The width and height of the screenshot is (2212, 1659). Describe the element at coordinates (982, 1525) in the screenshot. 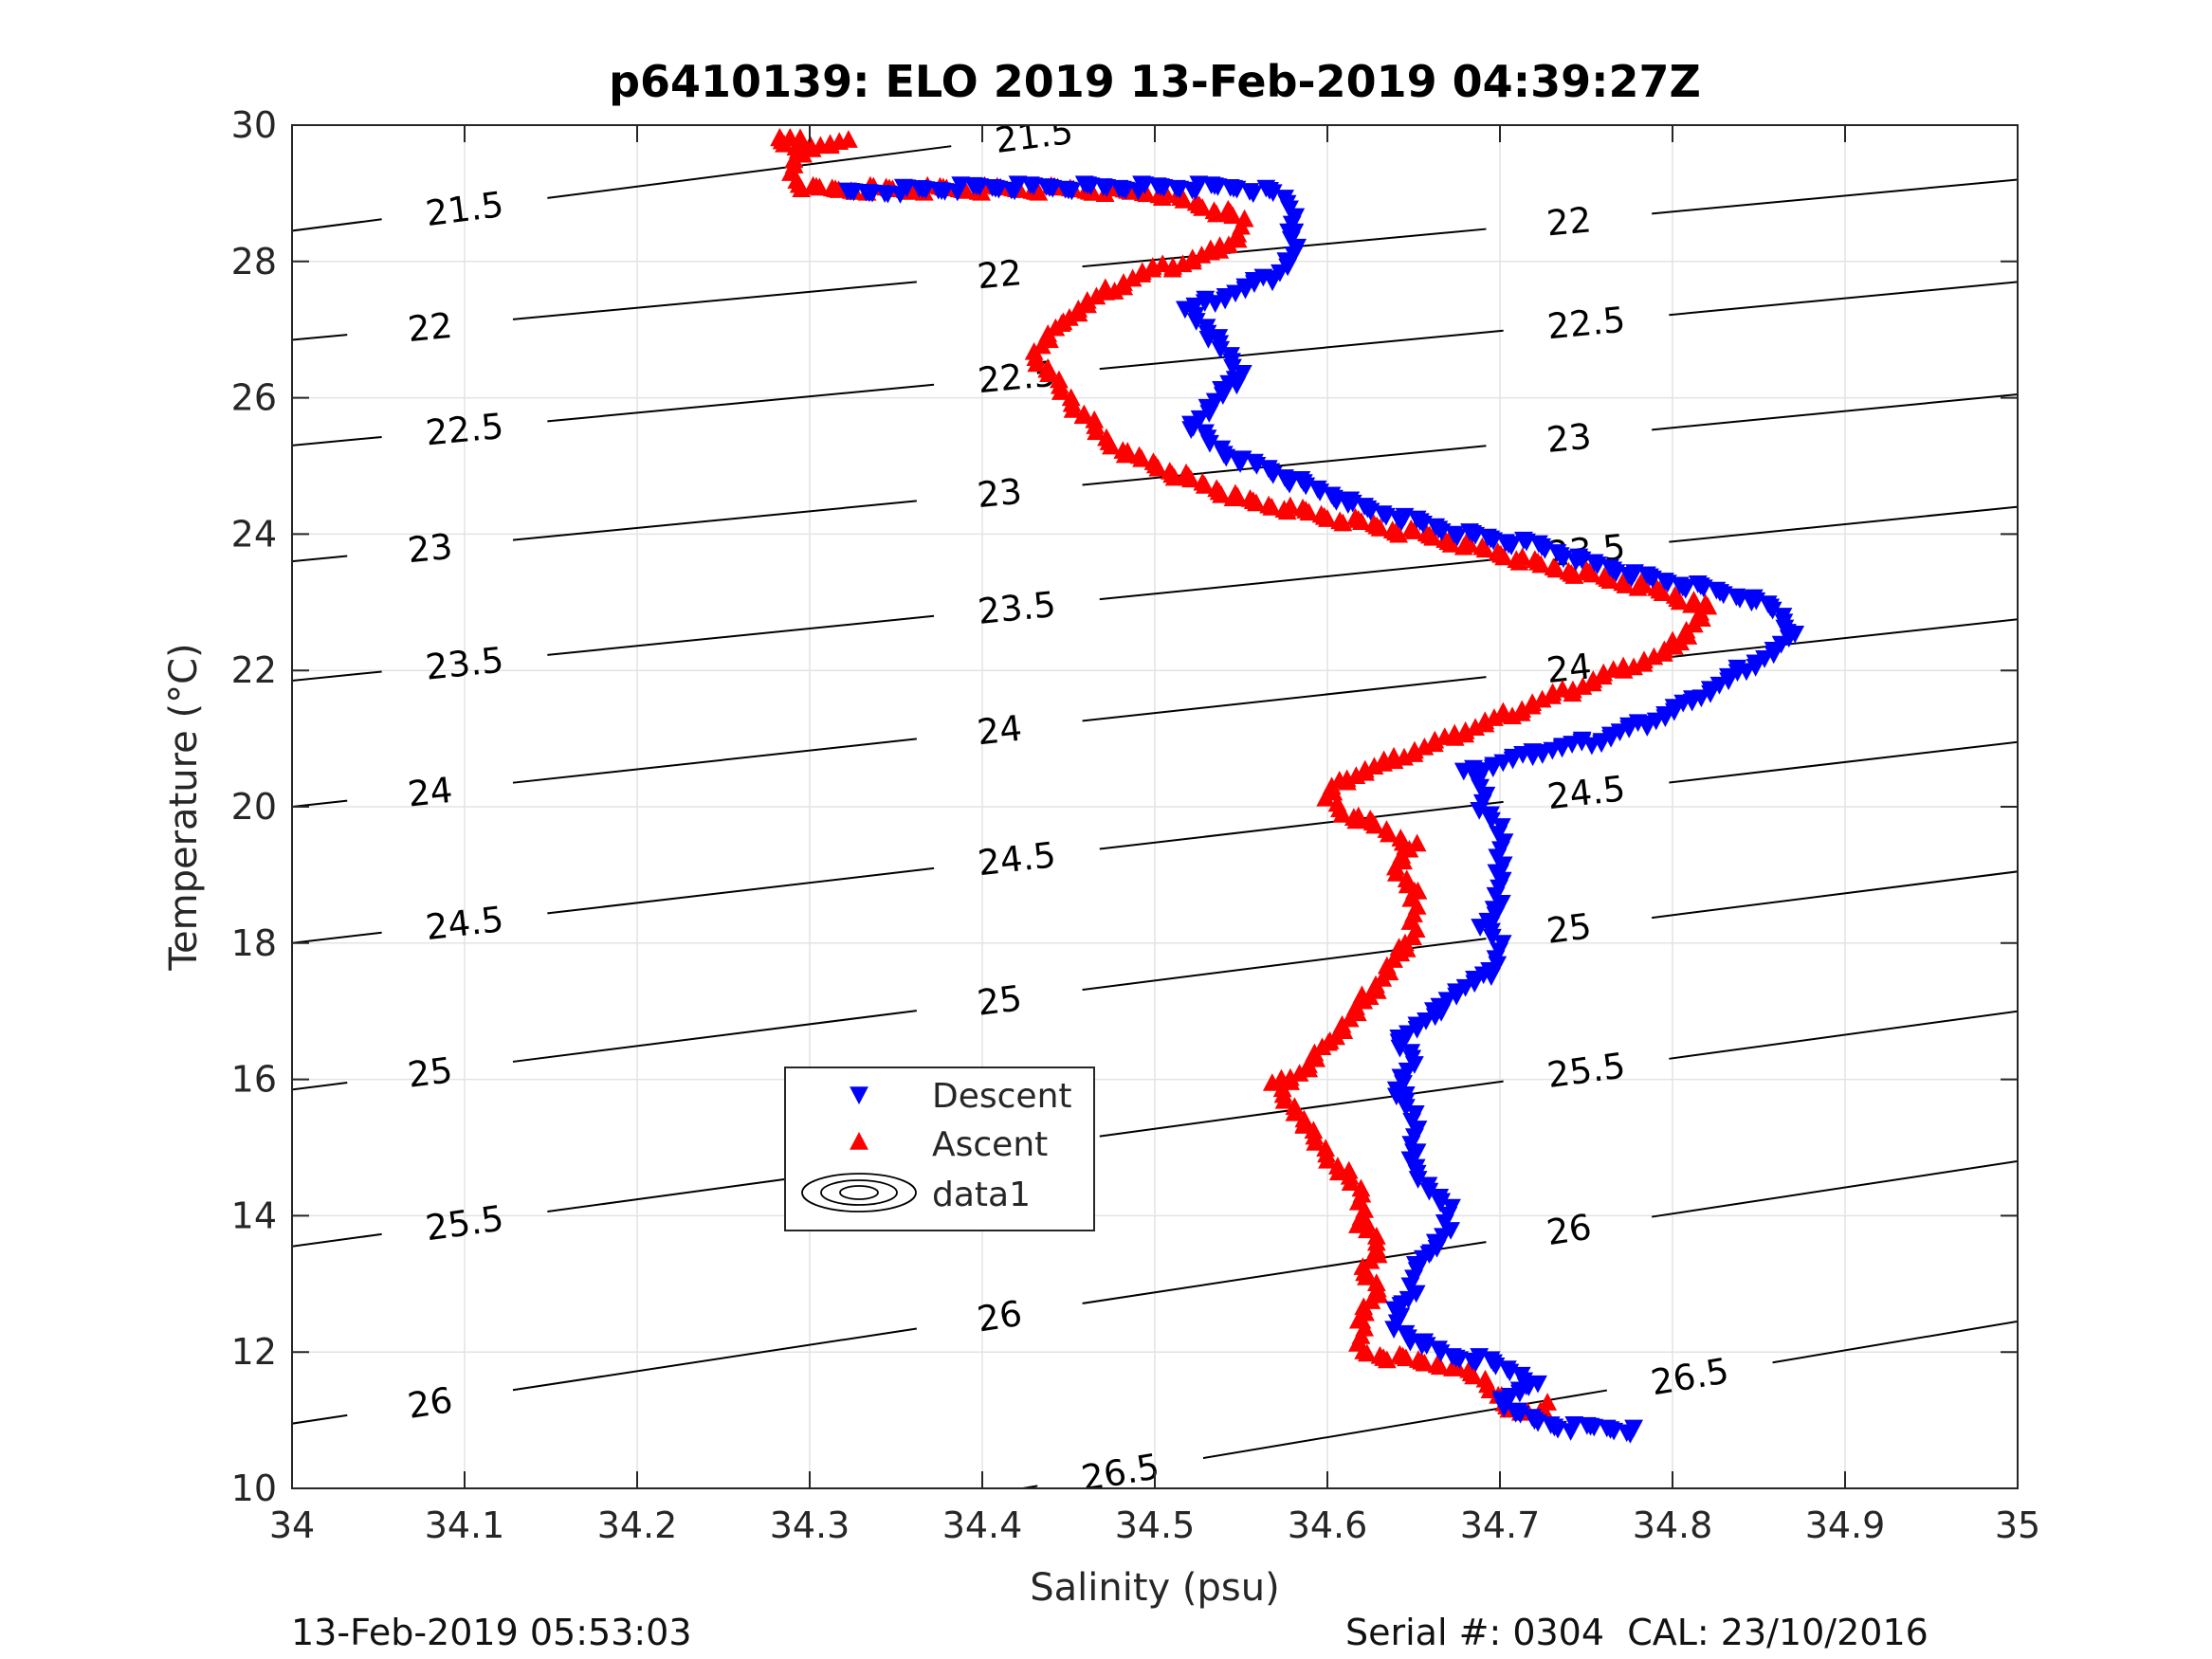

I see `x-tick-label: 34.4` at that location.